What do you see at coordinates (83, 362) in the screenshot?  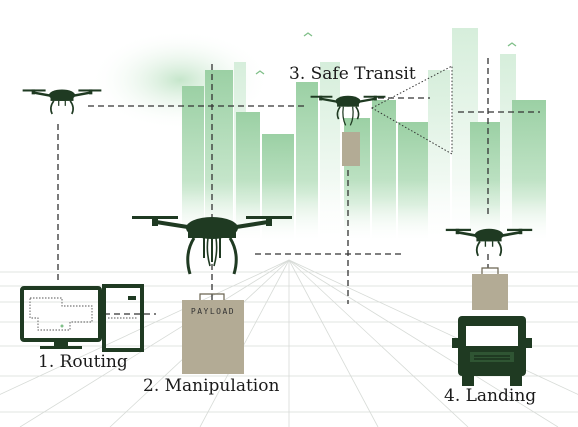 I see `routing-label: 1. Routing` at bounding box center [83, 362].